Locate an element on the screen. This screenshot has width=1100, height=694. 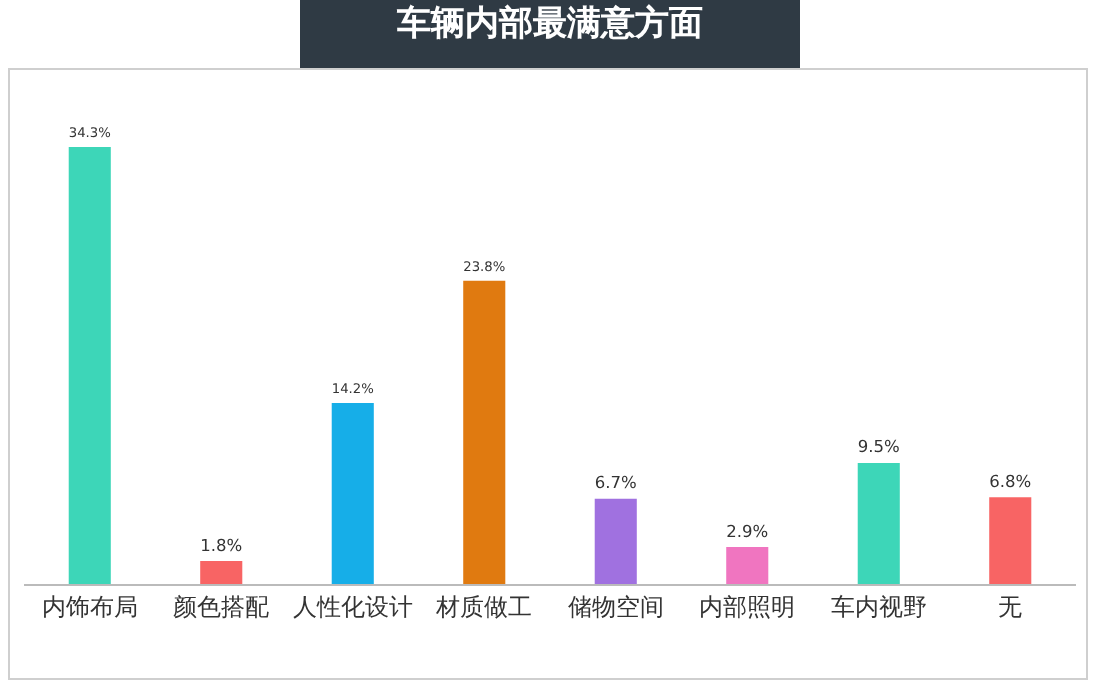
data-label: 2.9% is located at coordinates (747, 530).